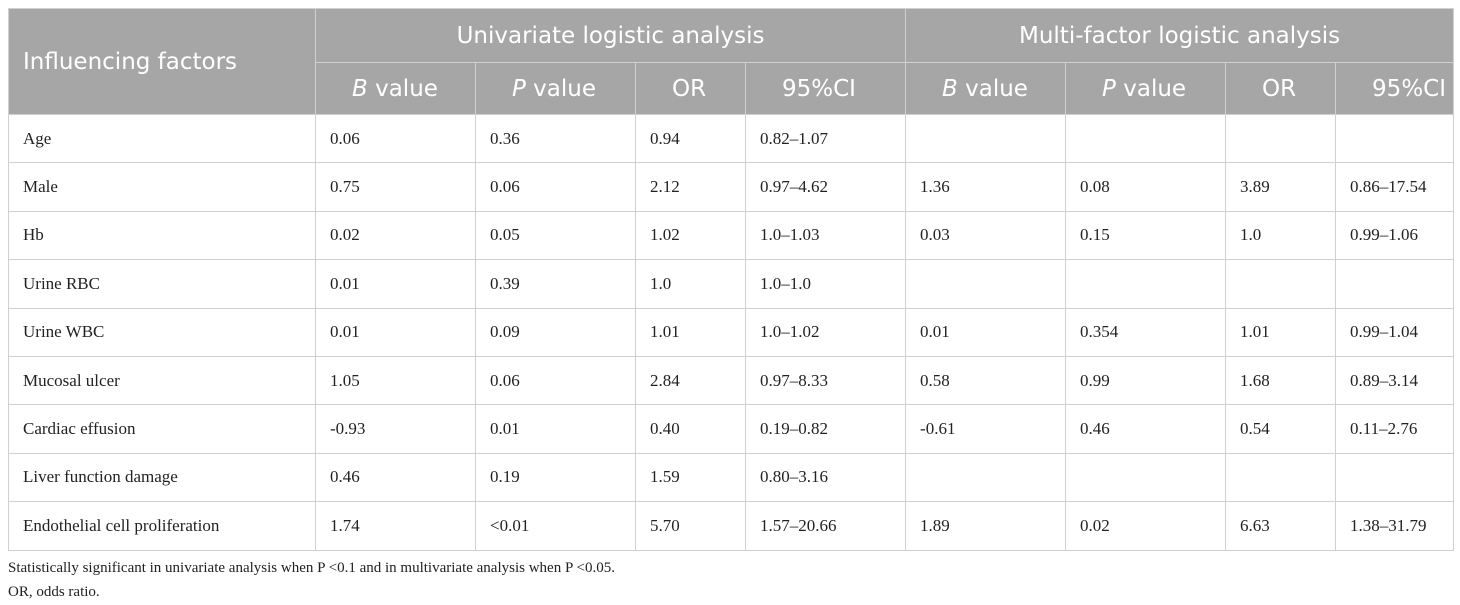 Image resolution: width=1460 pixels, height=605 pixels. What do you see at coordinates (690, 429) in the screenshot?
I see `cell: 0.40` at bounding box center [690, 429].